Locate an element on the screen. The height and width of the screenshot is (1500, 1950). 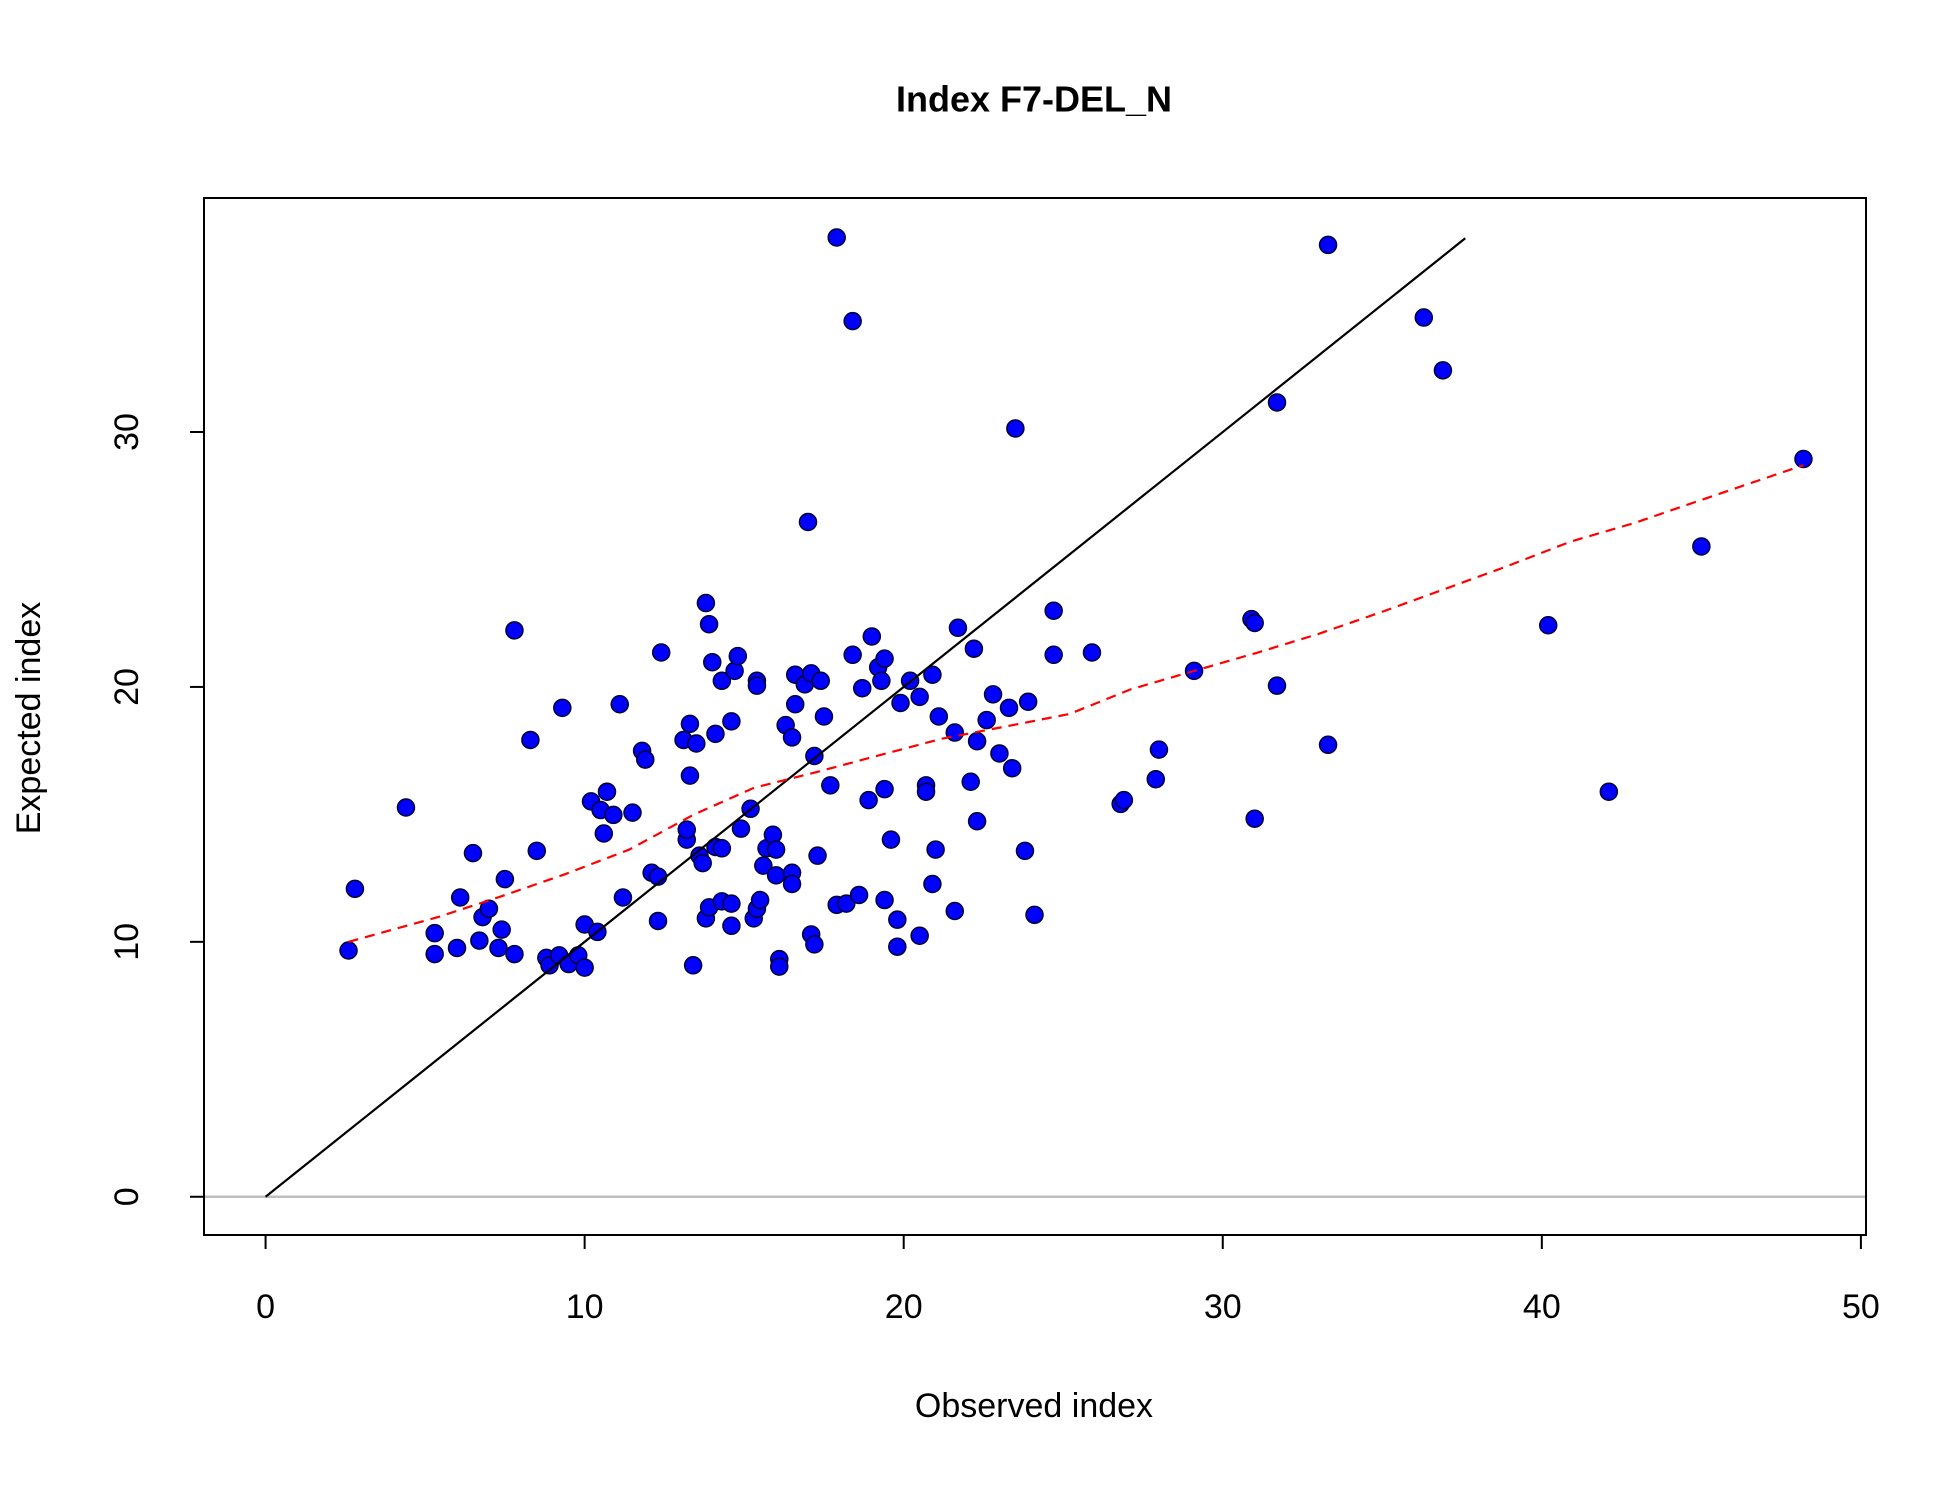
x-tick-label: 0 is located at coordinates (265, 1307).